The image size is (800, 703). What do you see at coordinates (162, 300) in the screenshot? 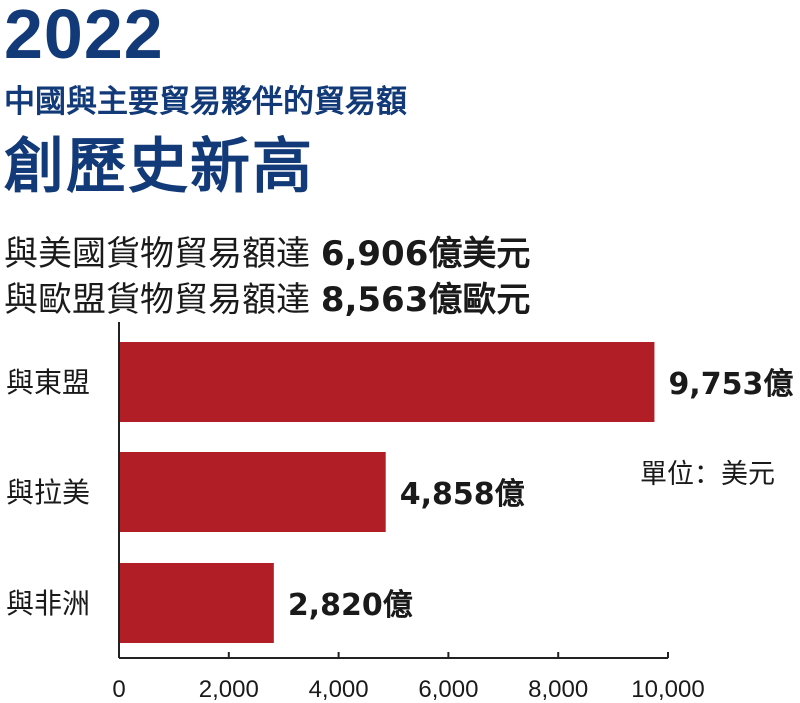
I see `eu-trade-label: 與歐盟貨物貿易額達` at bounding box center [162, 300].